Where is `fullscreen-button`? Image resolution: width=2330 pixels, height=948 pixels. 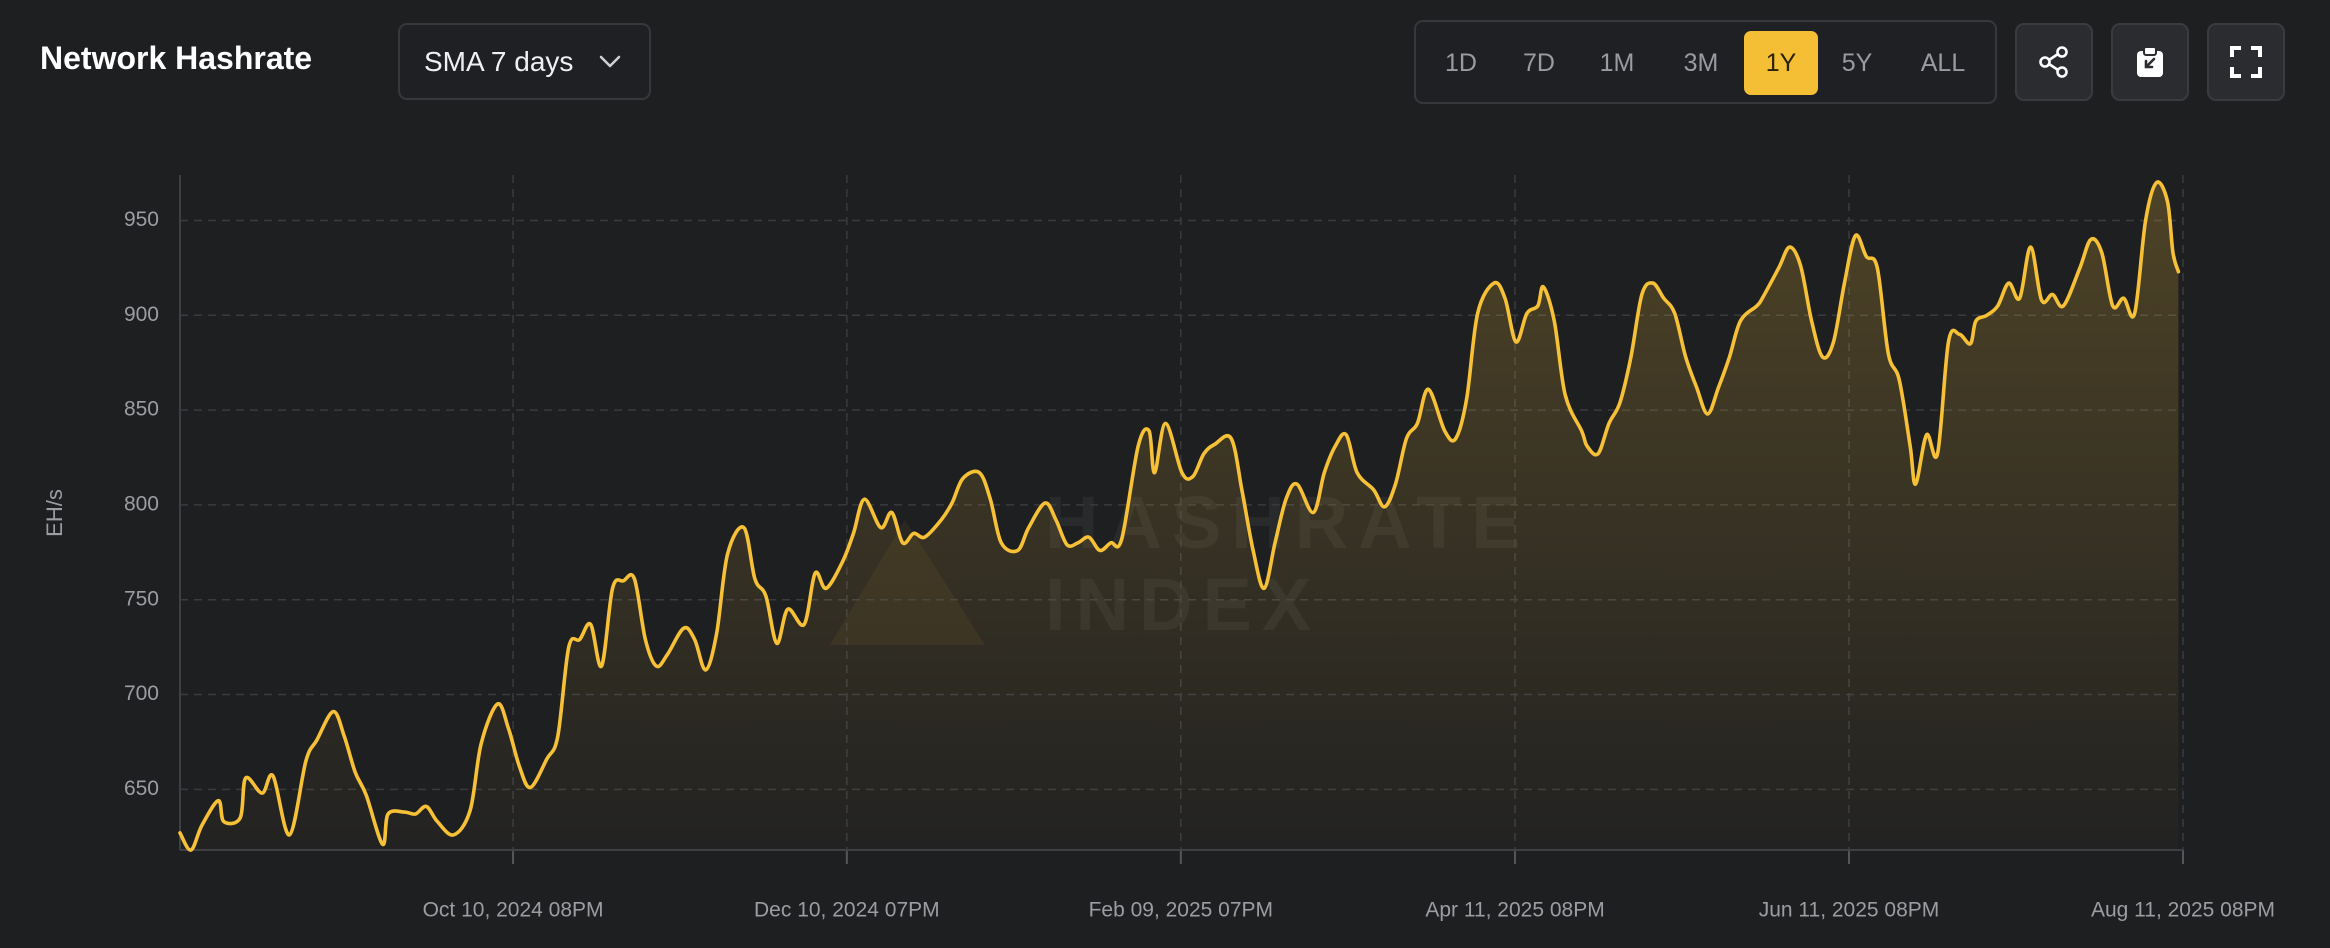 fullscreen-button is located at coordinates (2246, 62).